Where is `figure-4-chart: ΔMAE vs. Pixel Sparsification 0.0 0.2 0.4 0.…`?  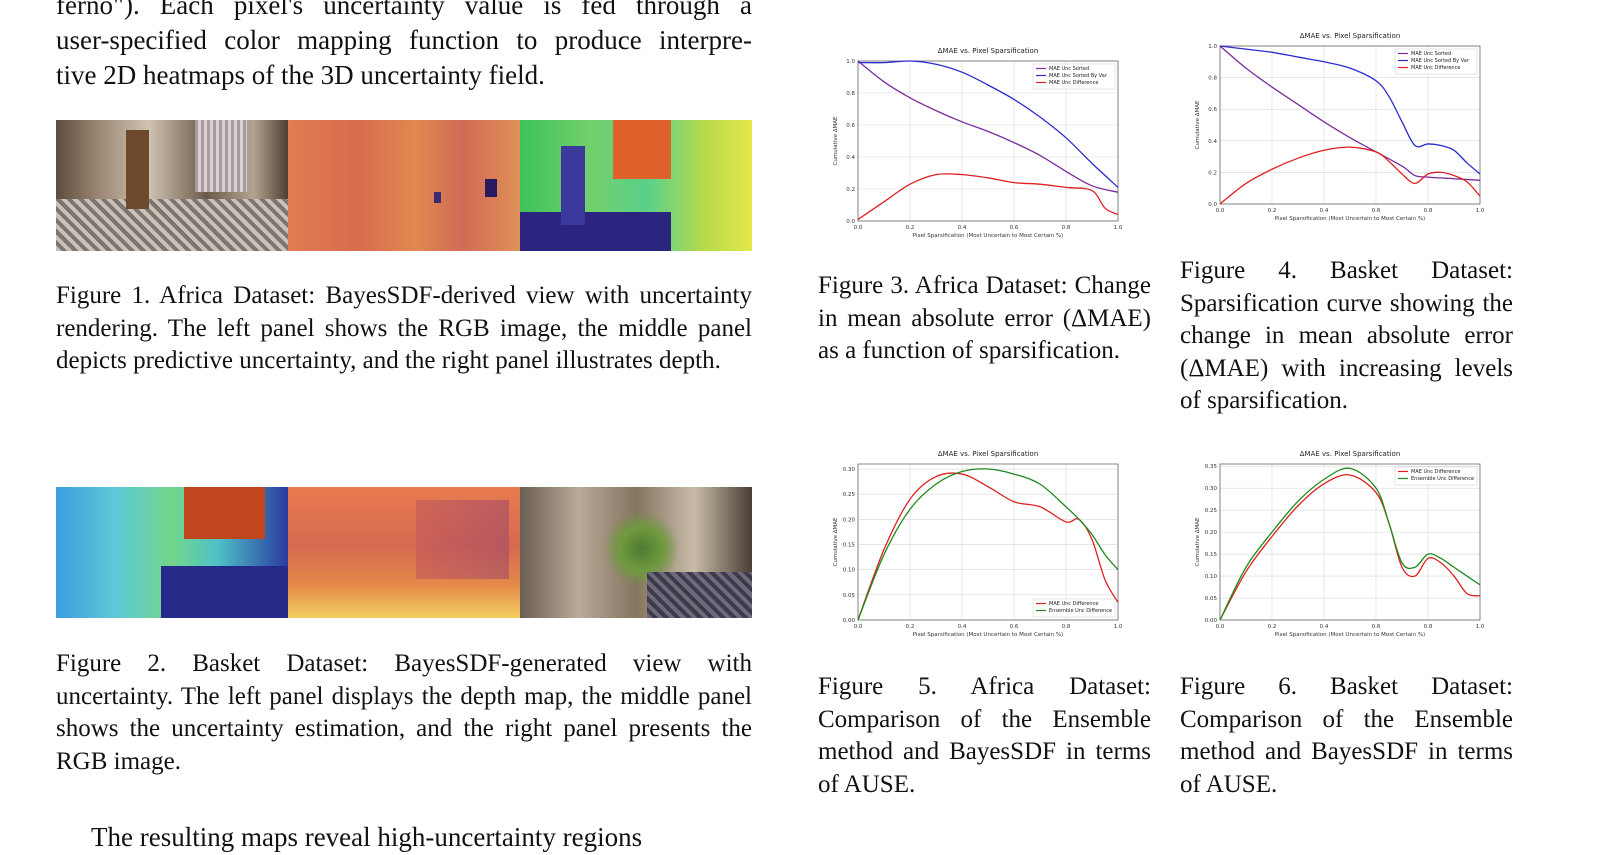 figure-4-chart: ΔMAE vs. Pixel Sparsification 0.0 0.2 0.4 0.… is located at coordinates (1340, 127).